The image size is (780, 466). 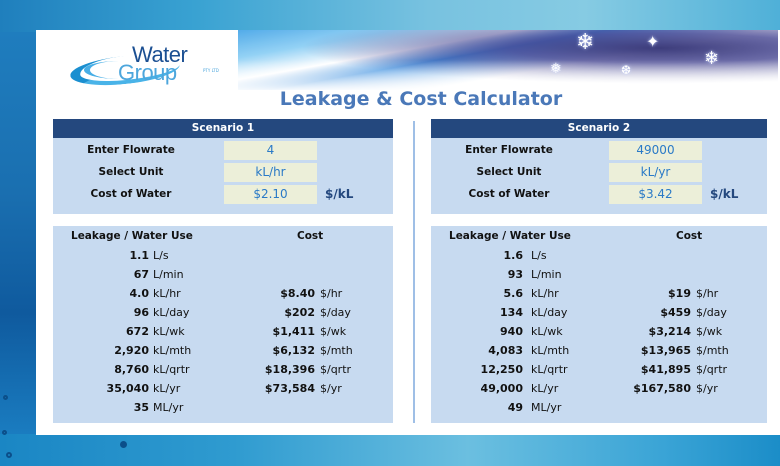 What do you see at coordinates (289, 369) in the screenshot?
I see `result-cost: $18,396` at bounding box center [289, 369].